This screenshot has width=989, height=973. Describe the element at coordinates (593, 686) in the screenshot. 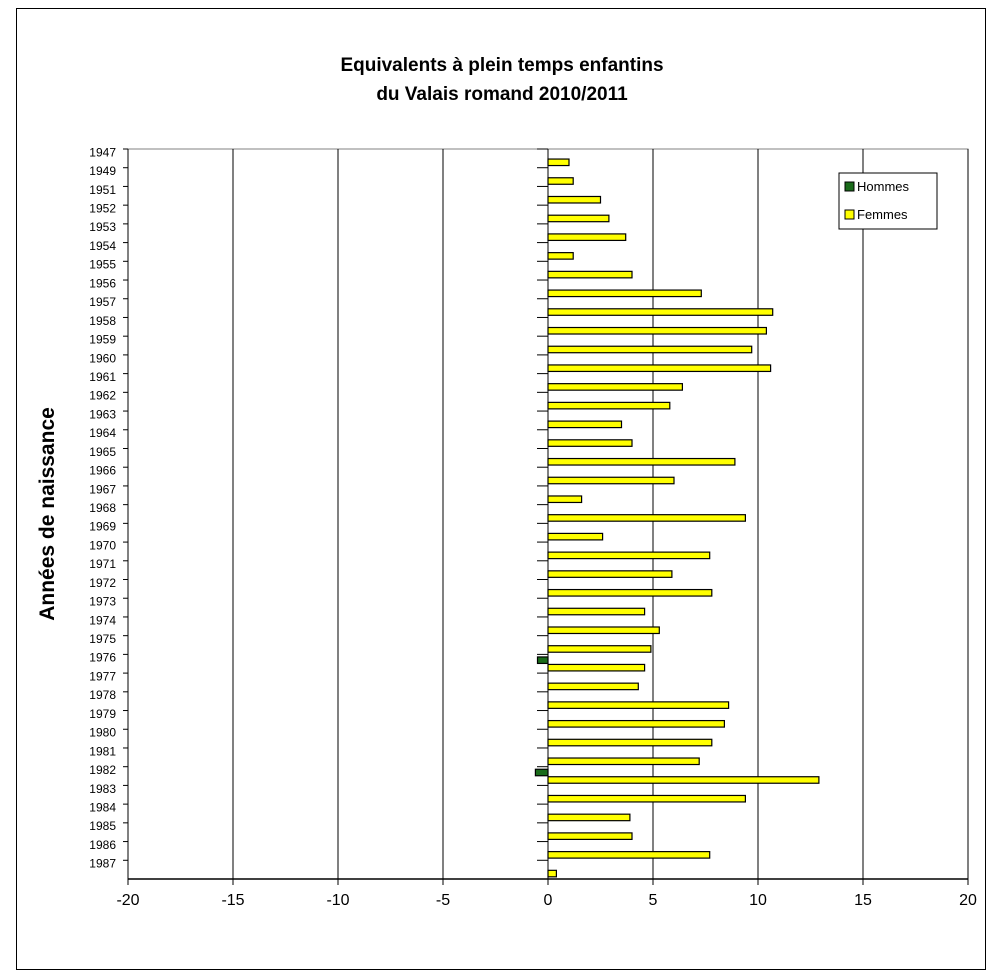

I see `bar-femmes-1977` at that location.